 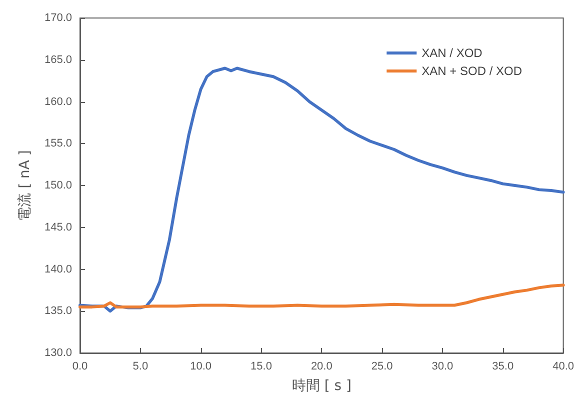 What do you see at coordinates (58, 186) in the screenshot?
I see `y-tick-label: 150.0` at bounding box center [58, 186].